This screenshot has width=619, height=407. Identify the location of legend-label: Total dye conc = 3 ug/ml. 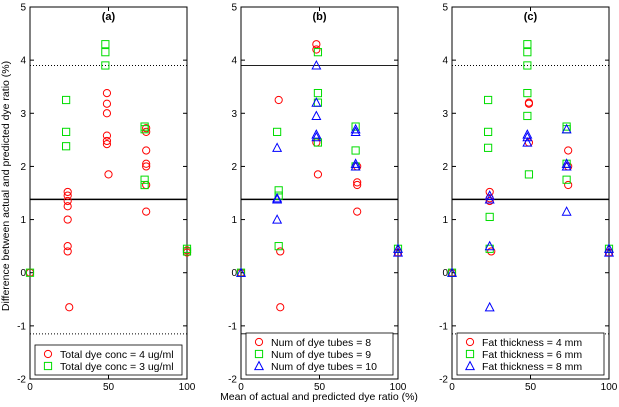
(117, 367).